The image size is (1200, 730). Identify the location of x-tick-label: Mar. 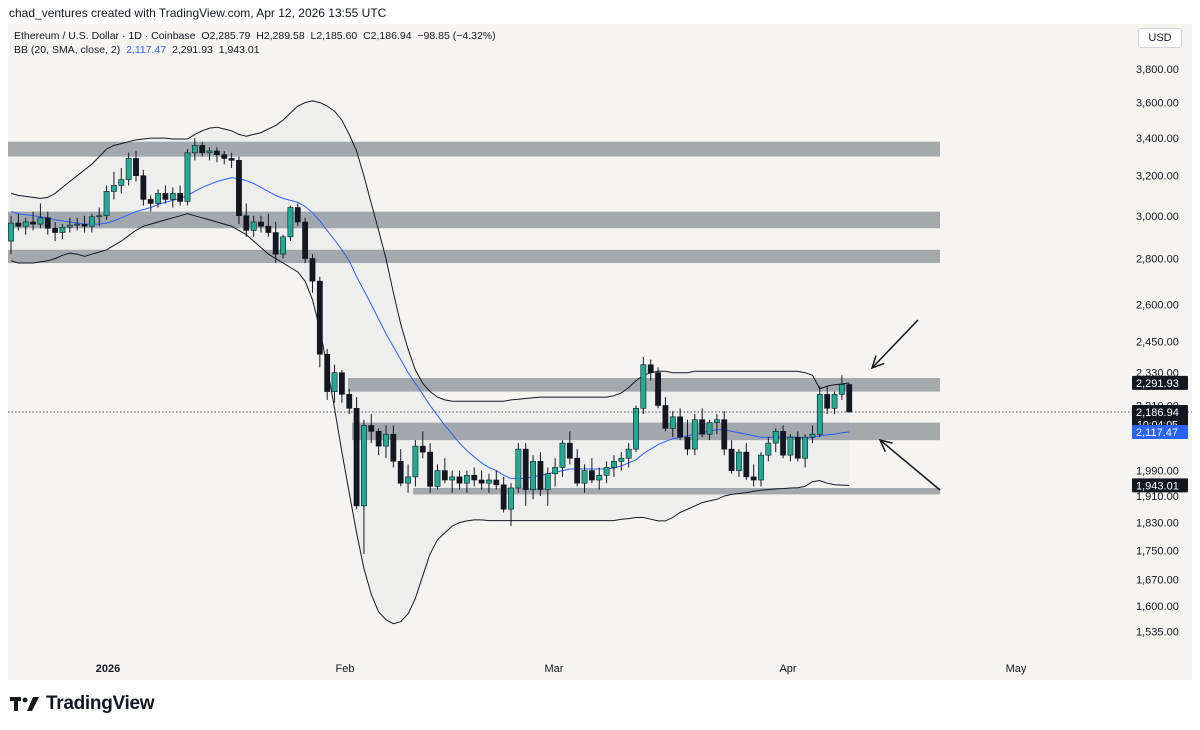
(554, 669).